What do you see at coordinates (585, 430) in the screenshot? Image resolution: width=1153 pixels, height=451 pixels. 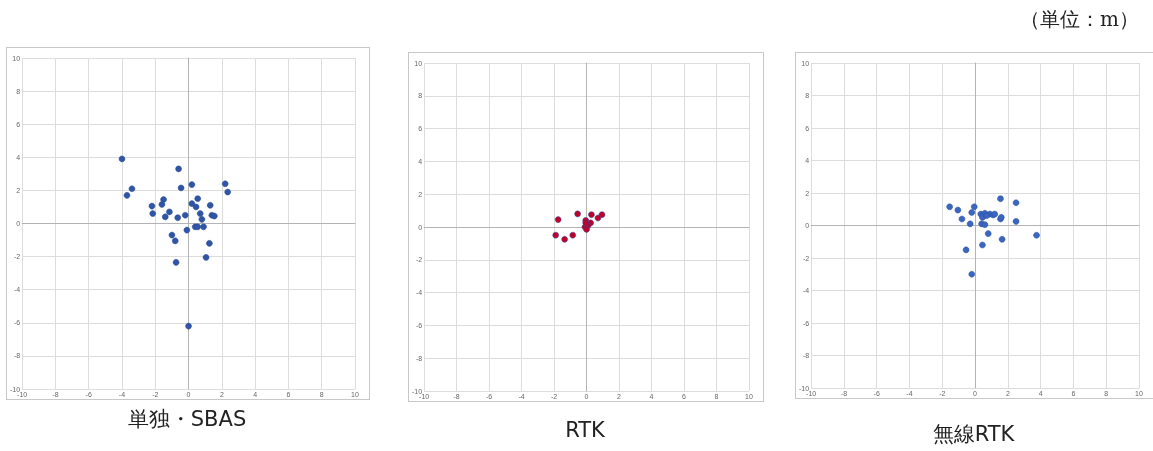 I see `text: RTK` at bounding box center [585, 430].